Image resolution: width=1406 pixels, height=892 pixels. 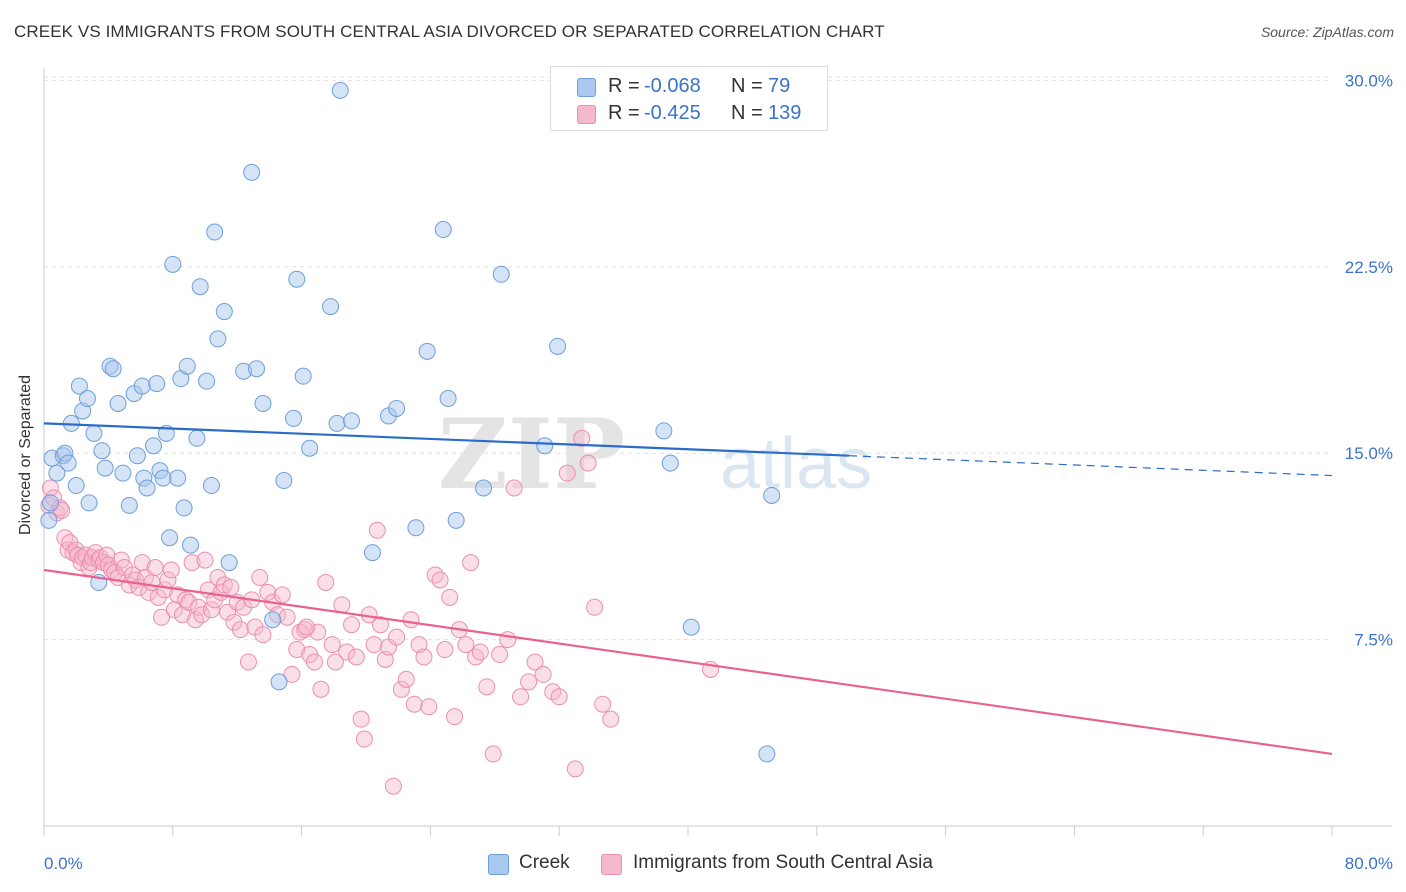 What do you see at coordinates (747, 86) in the screenshot?
I see `n-label: N =` at bounding box center [747, 86].